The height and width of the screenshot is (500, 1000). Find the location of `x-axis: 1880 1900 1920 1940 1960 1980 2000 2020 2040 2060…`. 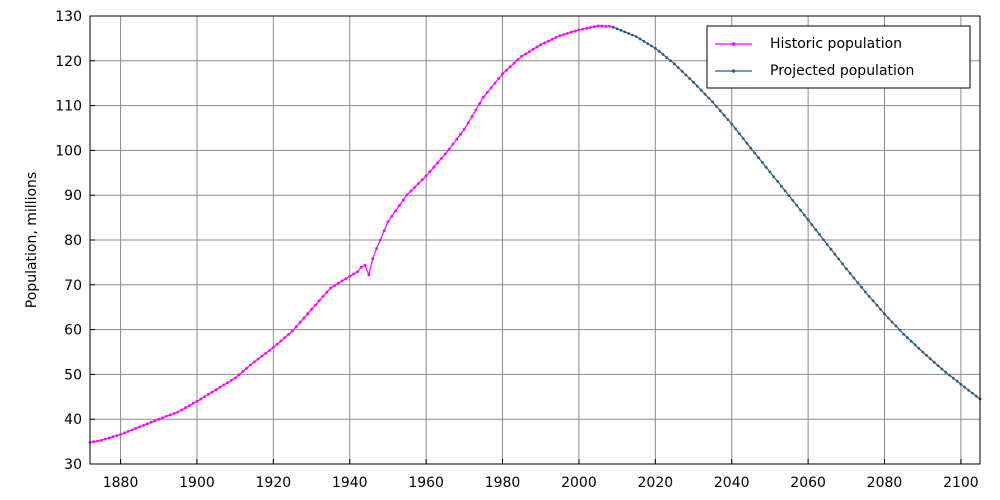

x-axis: 1880 1900 1920 1940 1960 1980 2000 2020 2040 2060… is located at coordinates (541, 475).